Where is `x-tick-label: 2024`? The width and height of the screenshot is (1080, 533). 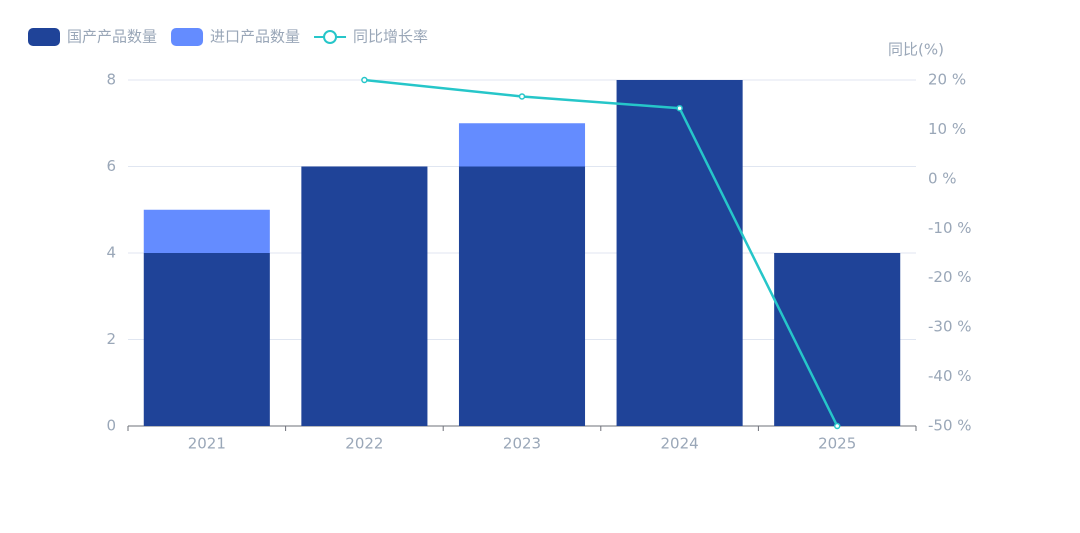 x-tick-label: 2024 is located at coordinates (680, 444).